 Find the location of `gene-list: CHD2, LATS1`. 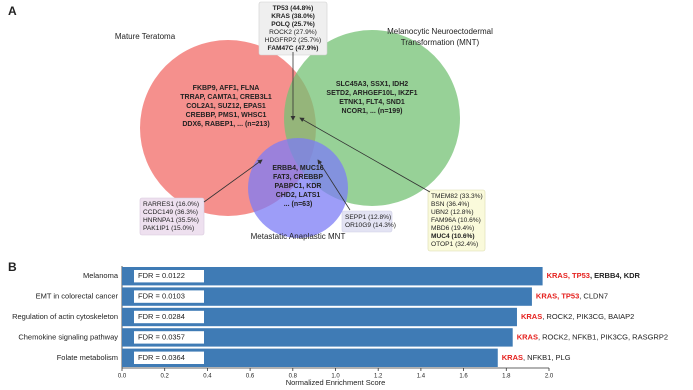

gene-list: CHD2, LATS1 is located at coordinates (298, 195).